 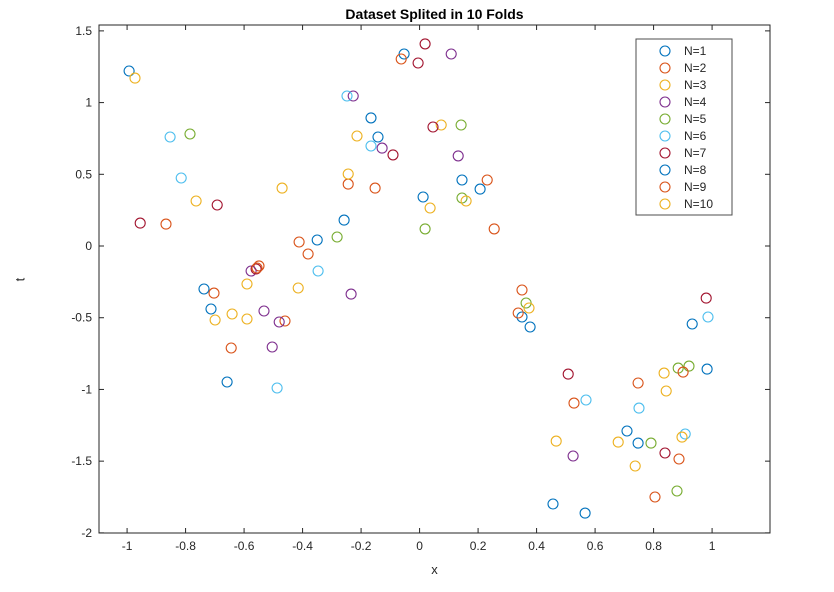 What do you see at coordinates (361, 546) in the screenshot?
I see `x-tick-label: -0.2` at bounding box center [361, 546].